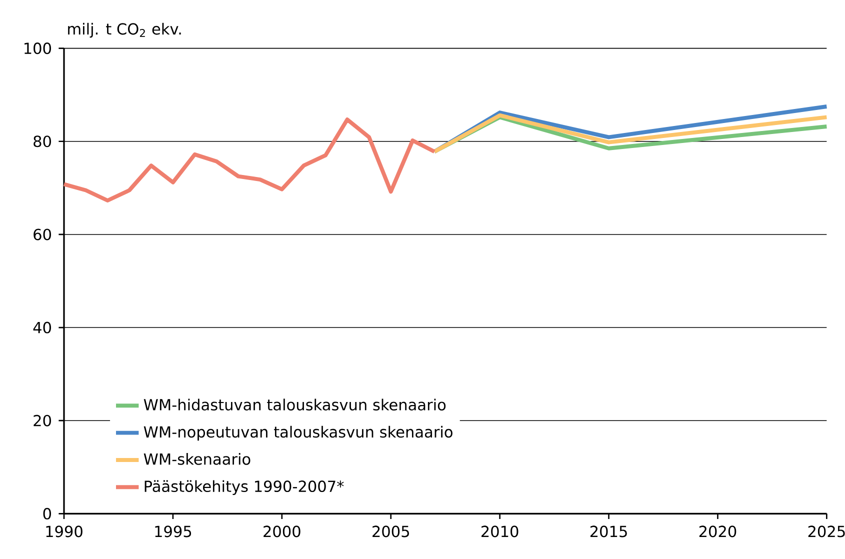  I want to click on x-tick-label: 1990, so click(64, 532).